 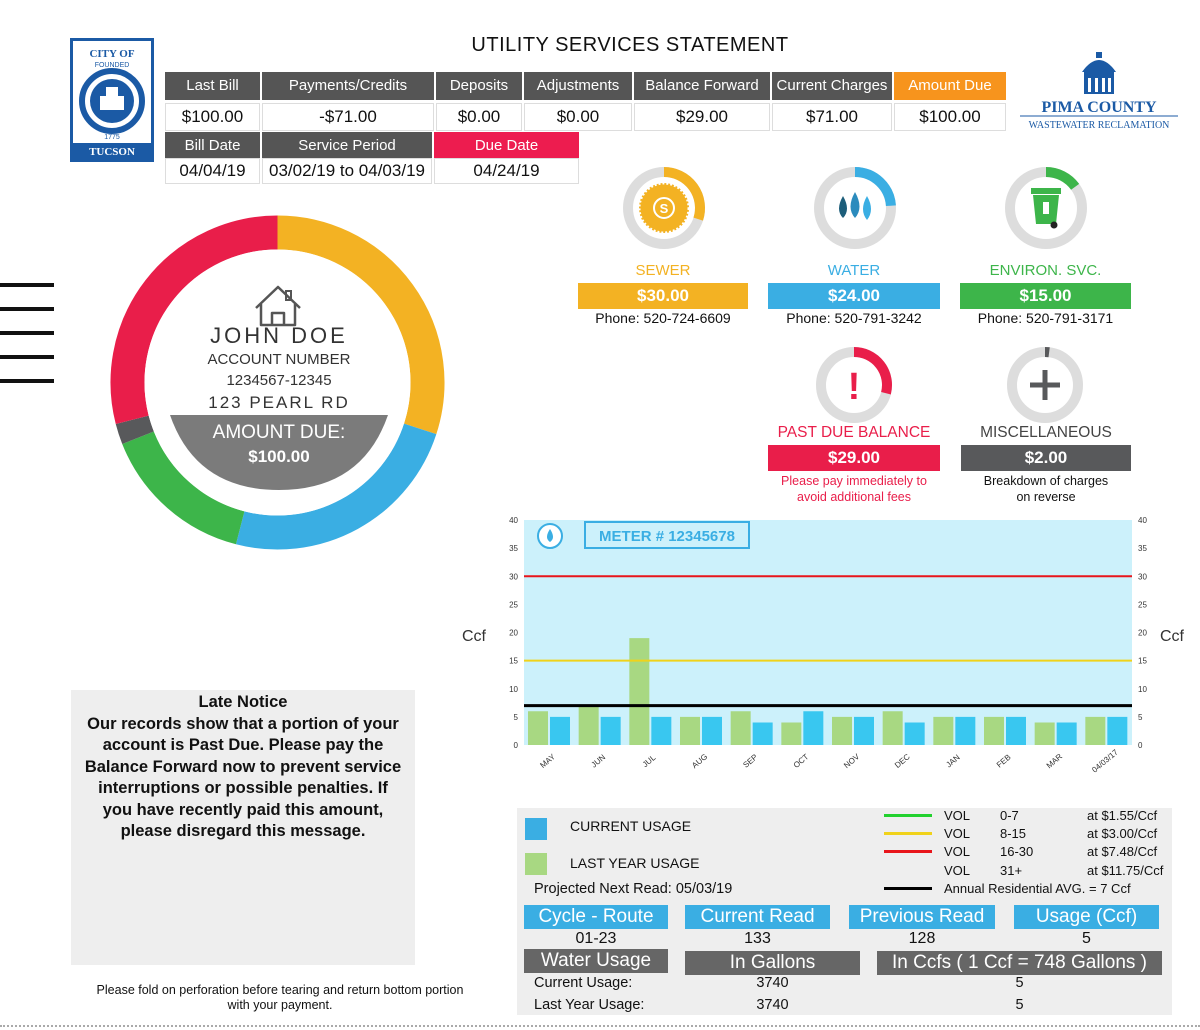 What do you see at coordinates (278, 402) in the screenshot?
I see `account-address: 123 PEARL RD` at bounding box center [278, 402].